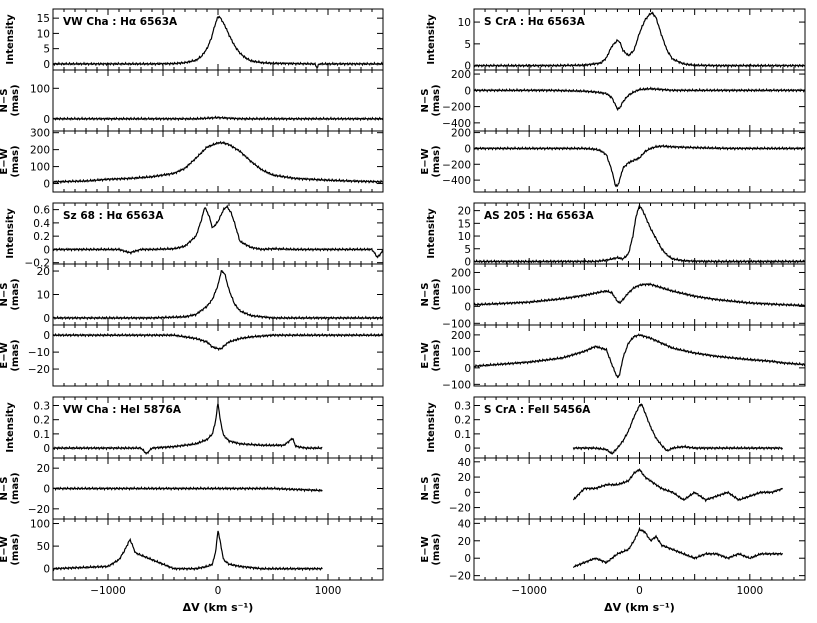 The height and width of the screenshot is (623, 817). I want to click on y-tick-label: −0.2, so click(38, 264).